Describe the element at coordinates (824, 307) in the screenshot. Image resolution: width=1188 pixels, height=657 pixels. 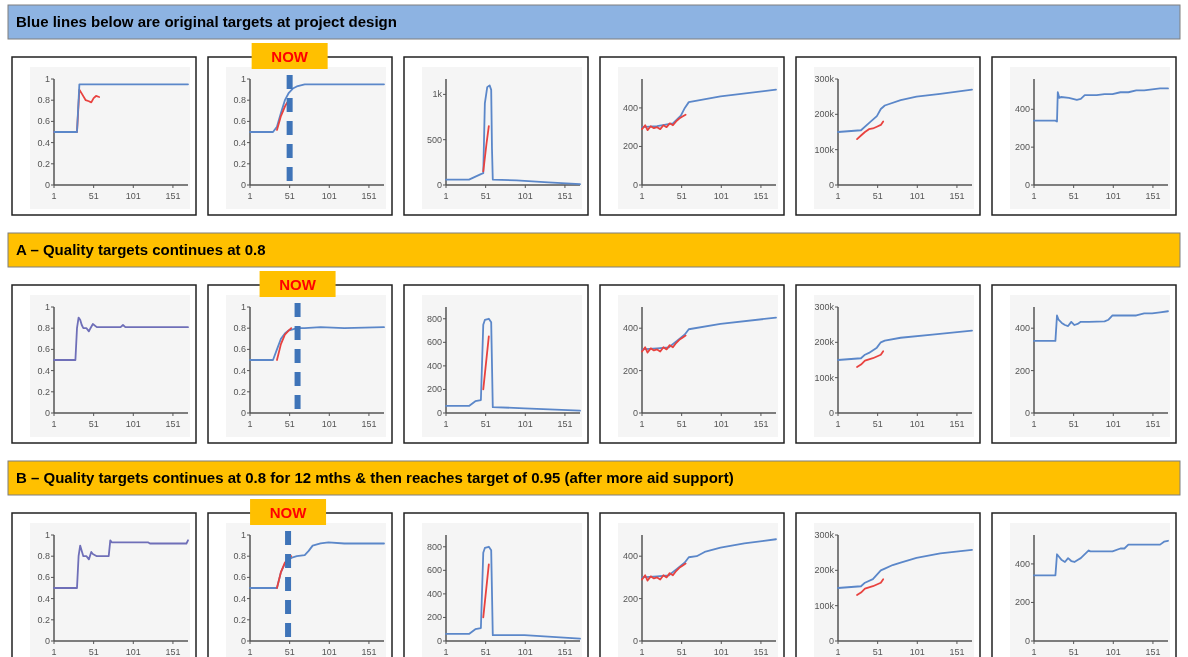
I see `y-tick-label: 300k` at that location.